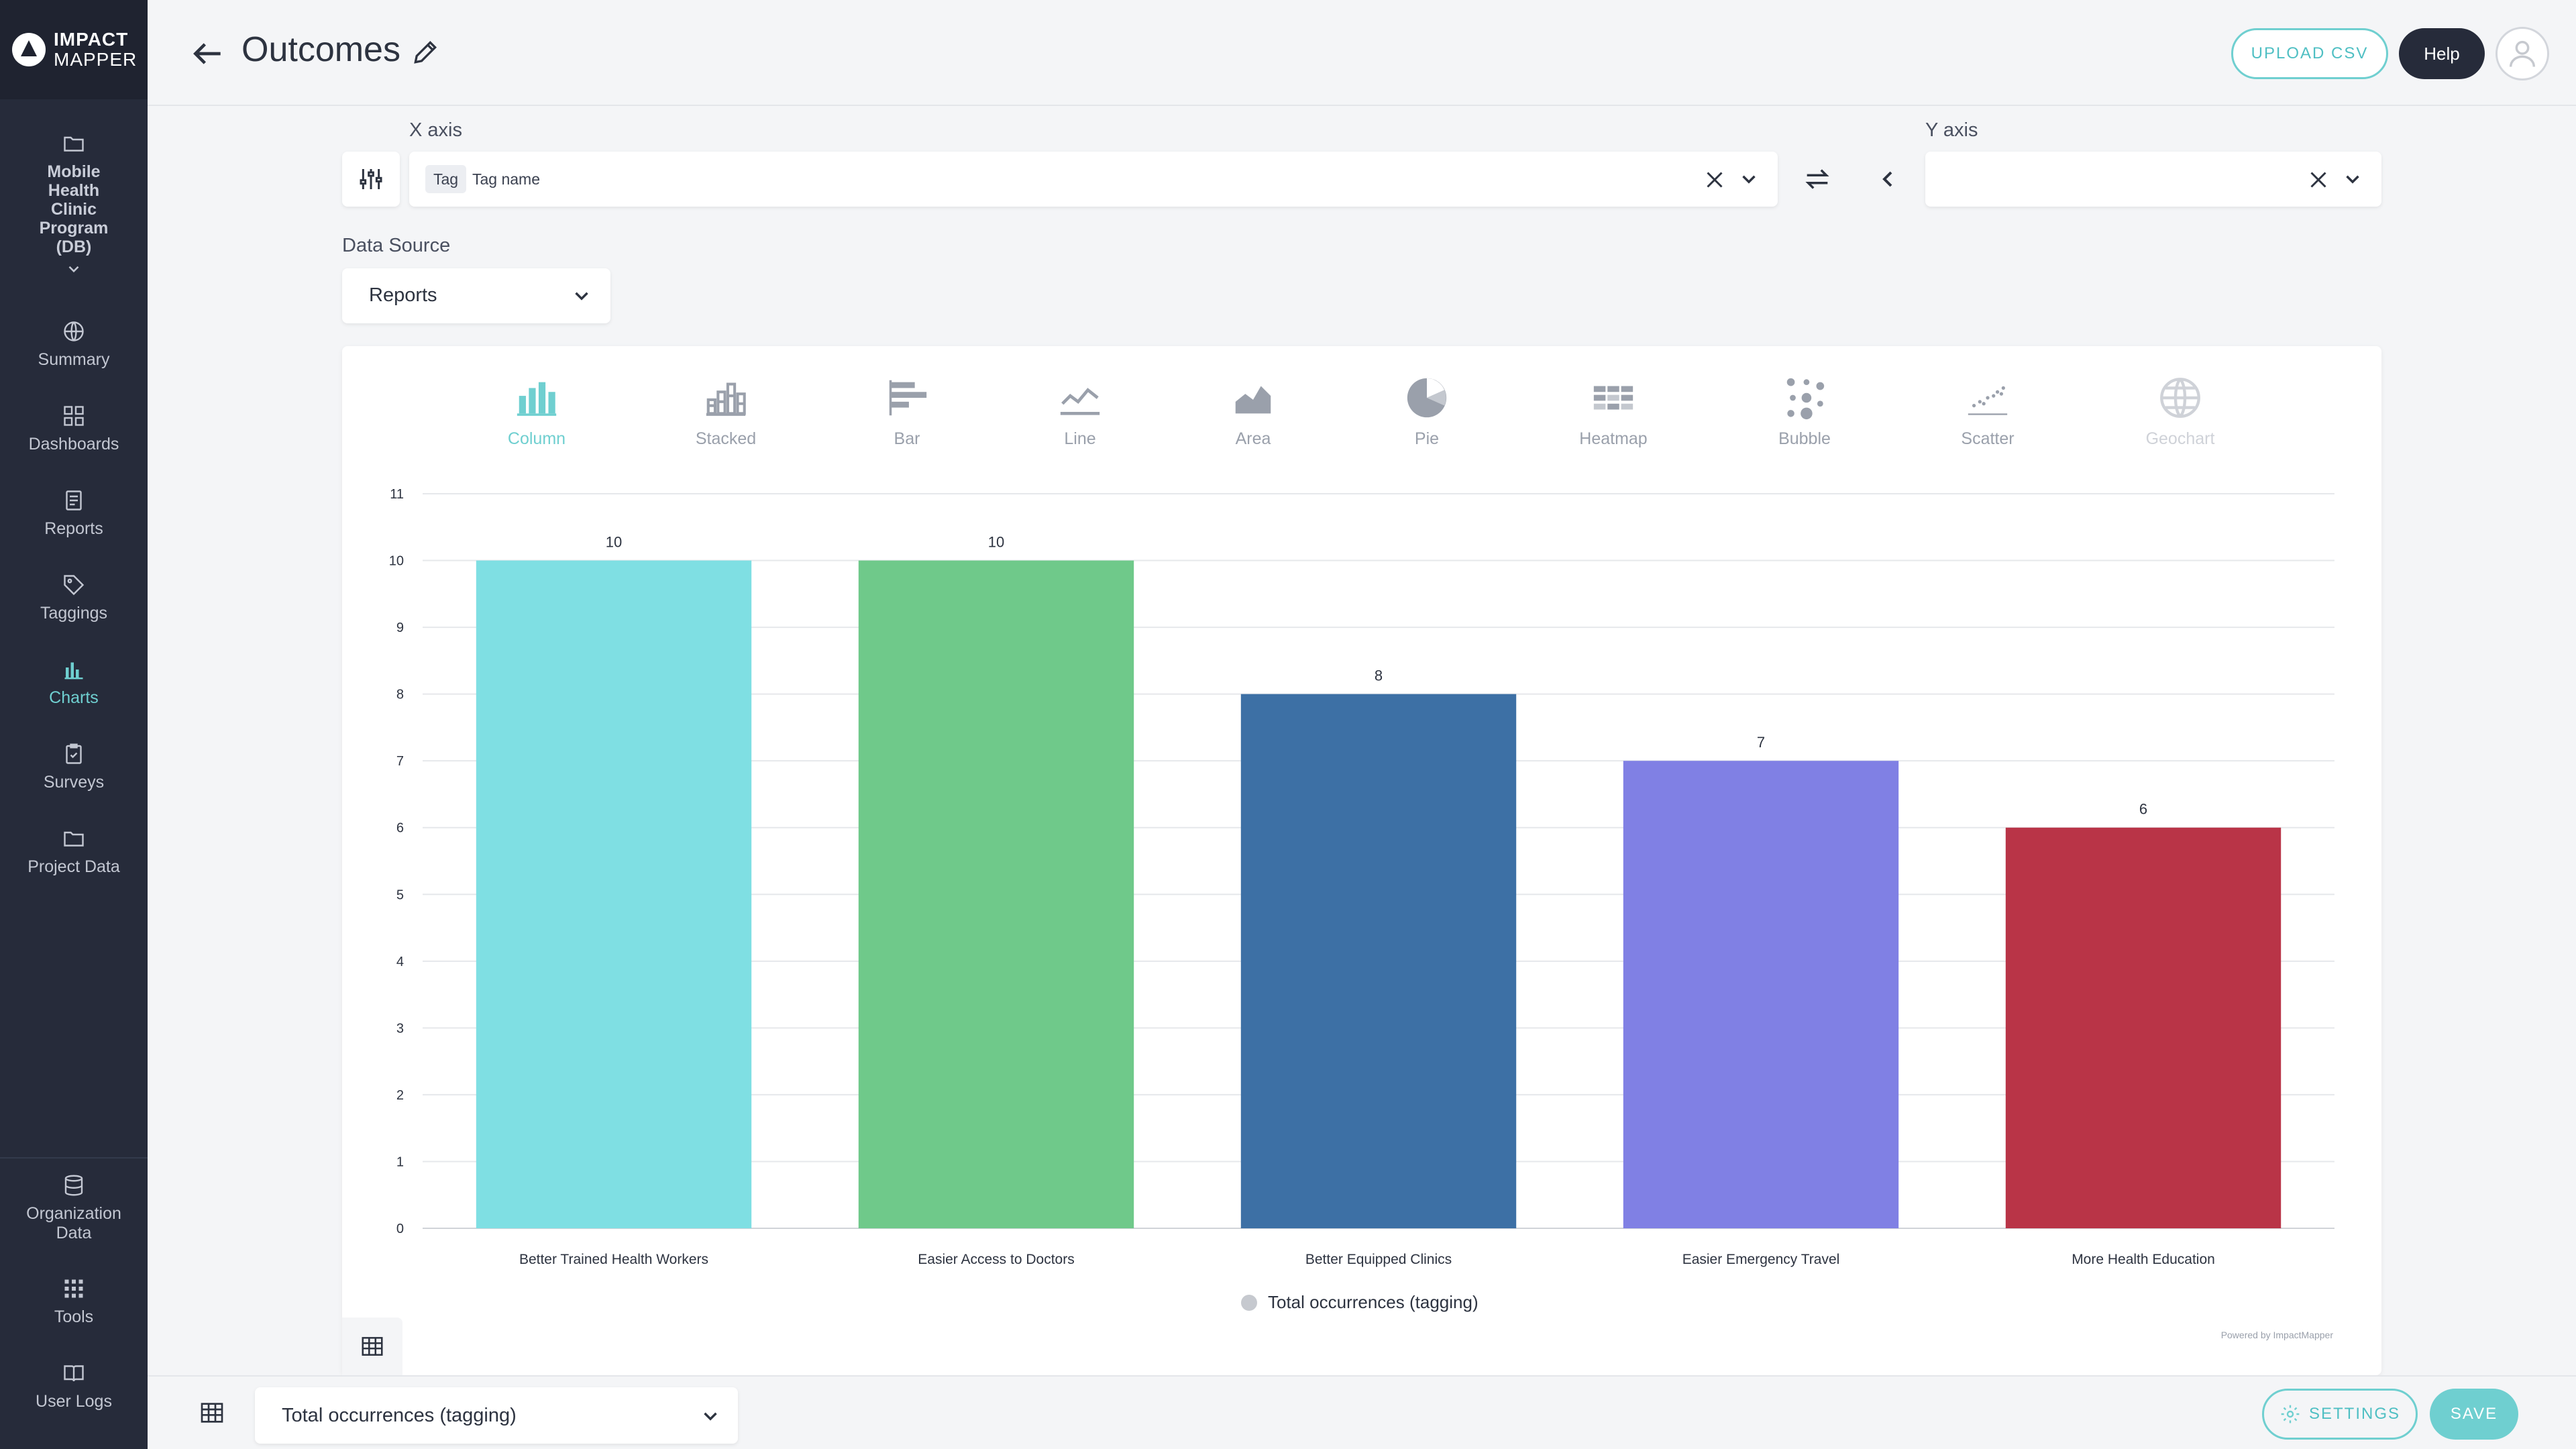 The image size is (2576, 1449). Describe the element at coordinates (74, 429) in the screenshot. I see `sidebar-item-dashboards: Dashboards` at that location.